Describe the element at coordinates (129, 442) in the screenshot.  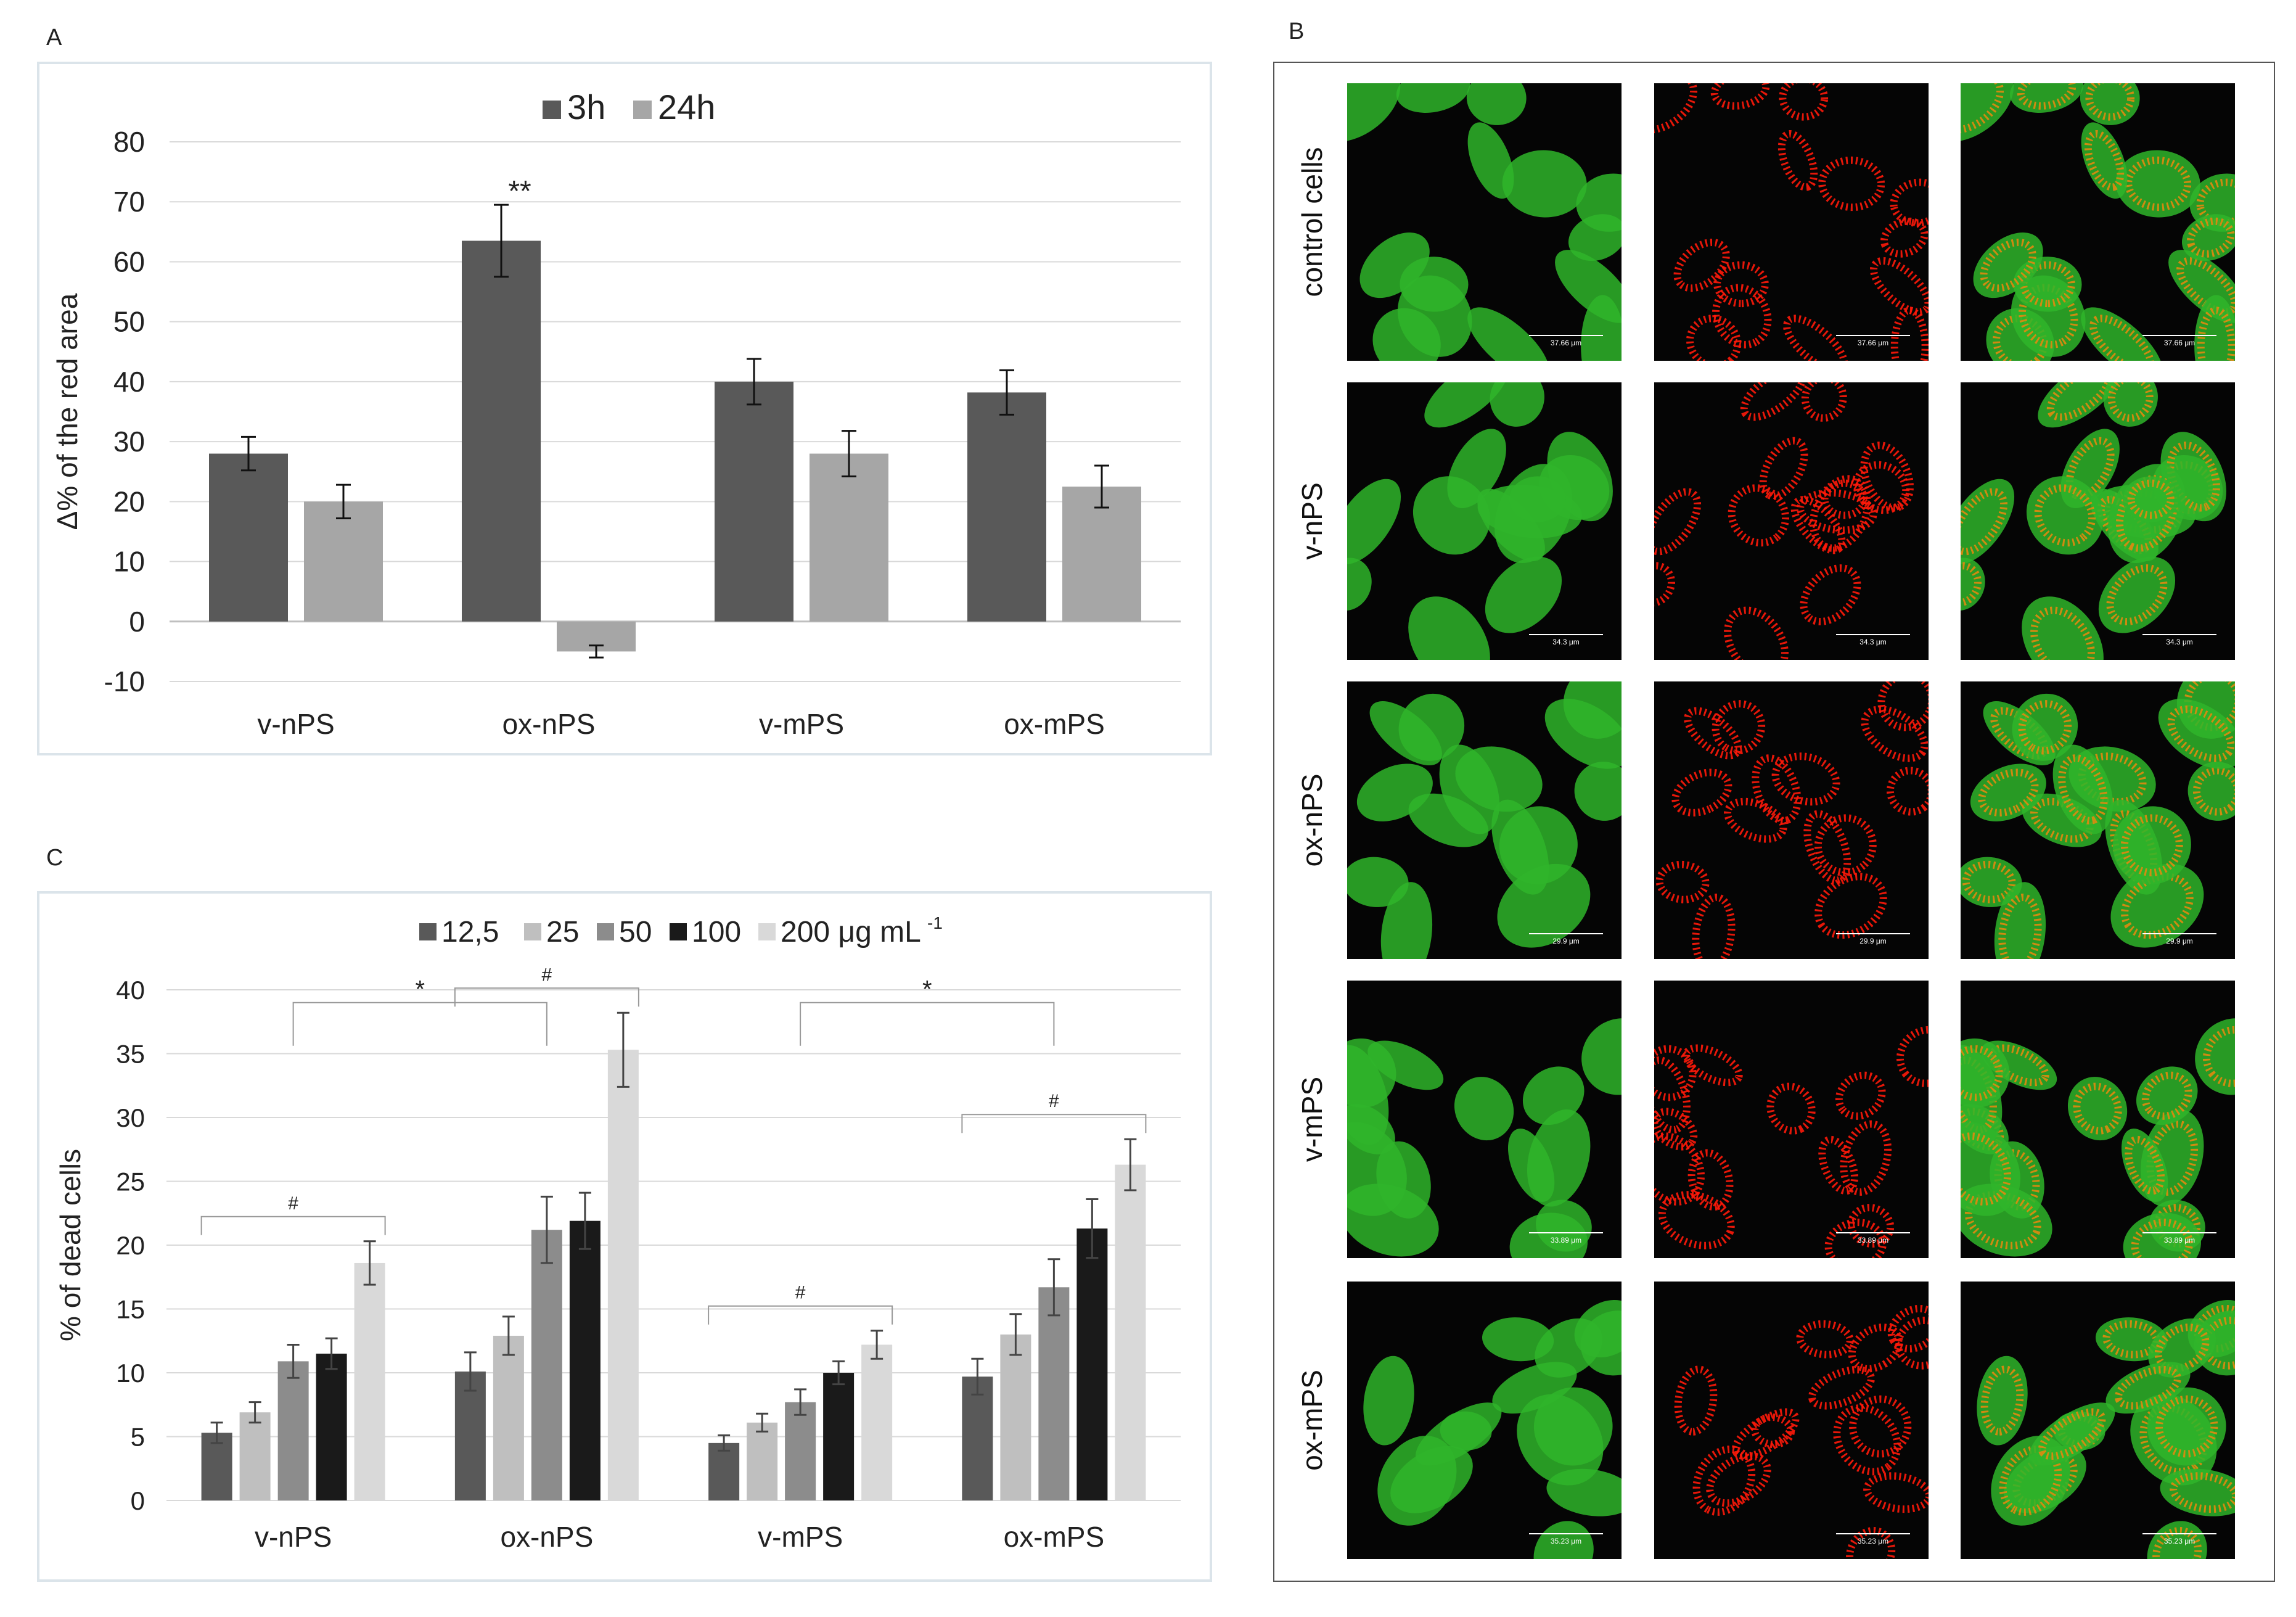
I see `y-tick-label: 30` at that location.